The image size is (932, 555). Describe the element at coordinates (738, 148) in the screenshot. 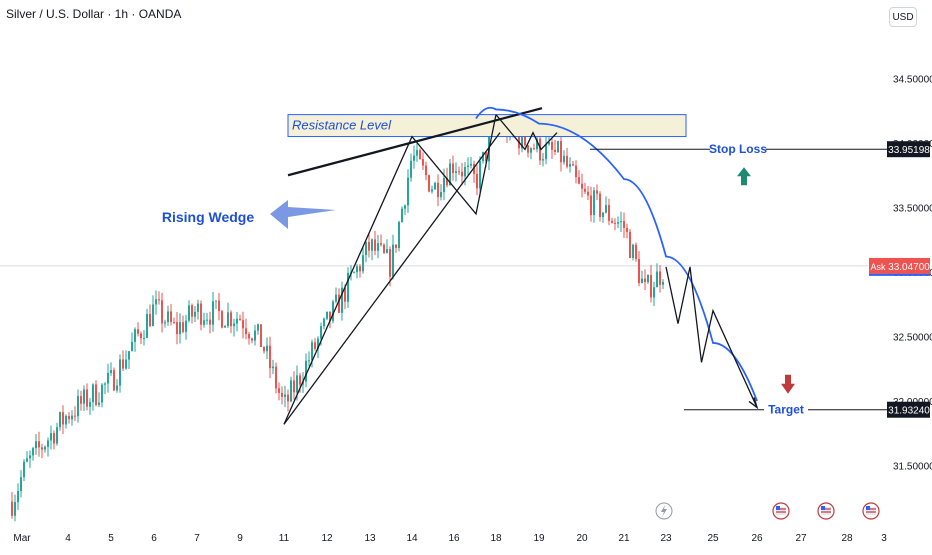

I see `stop-loss-label-bg` at that location.